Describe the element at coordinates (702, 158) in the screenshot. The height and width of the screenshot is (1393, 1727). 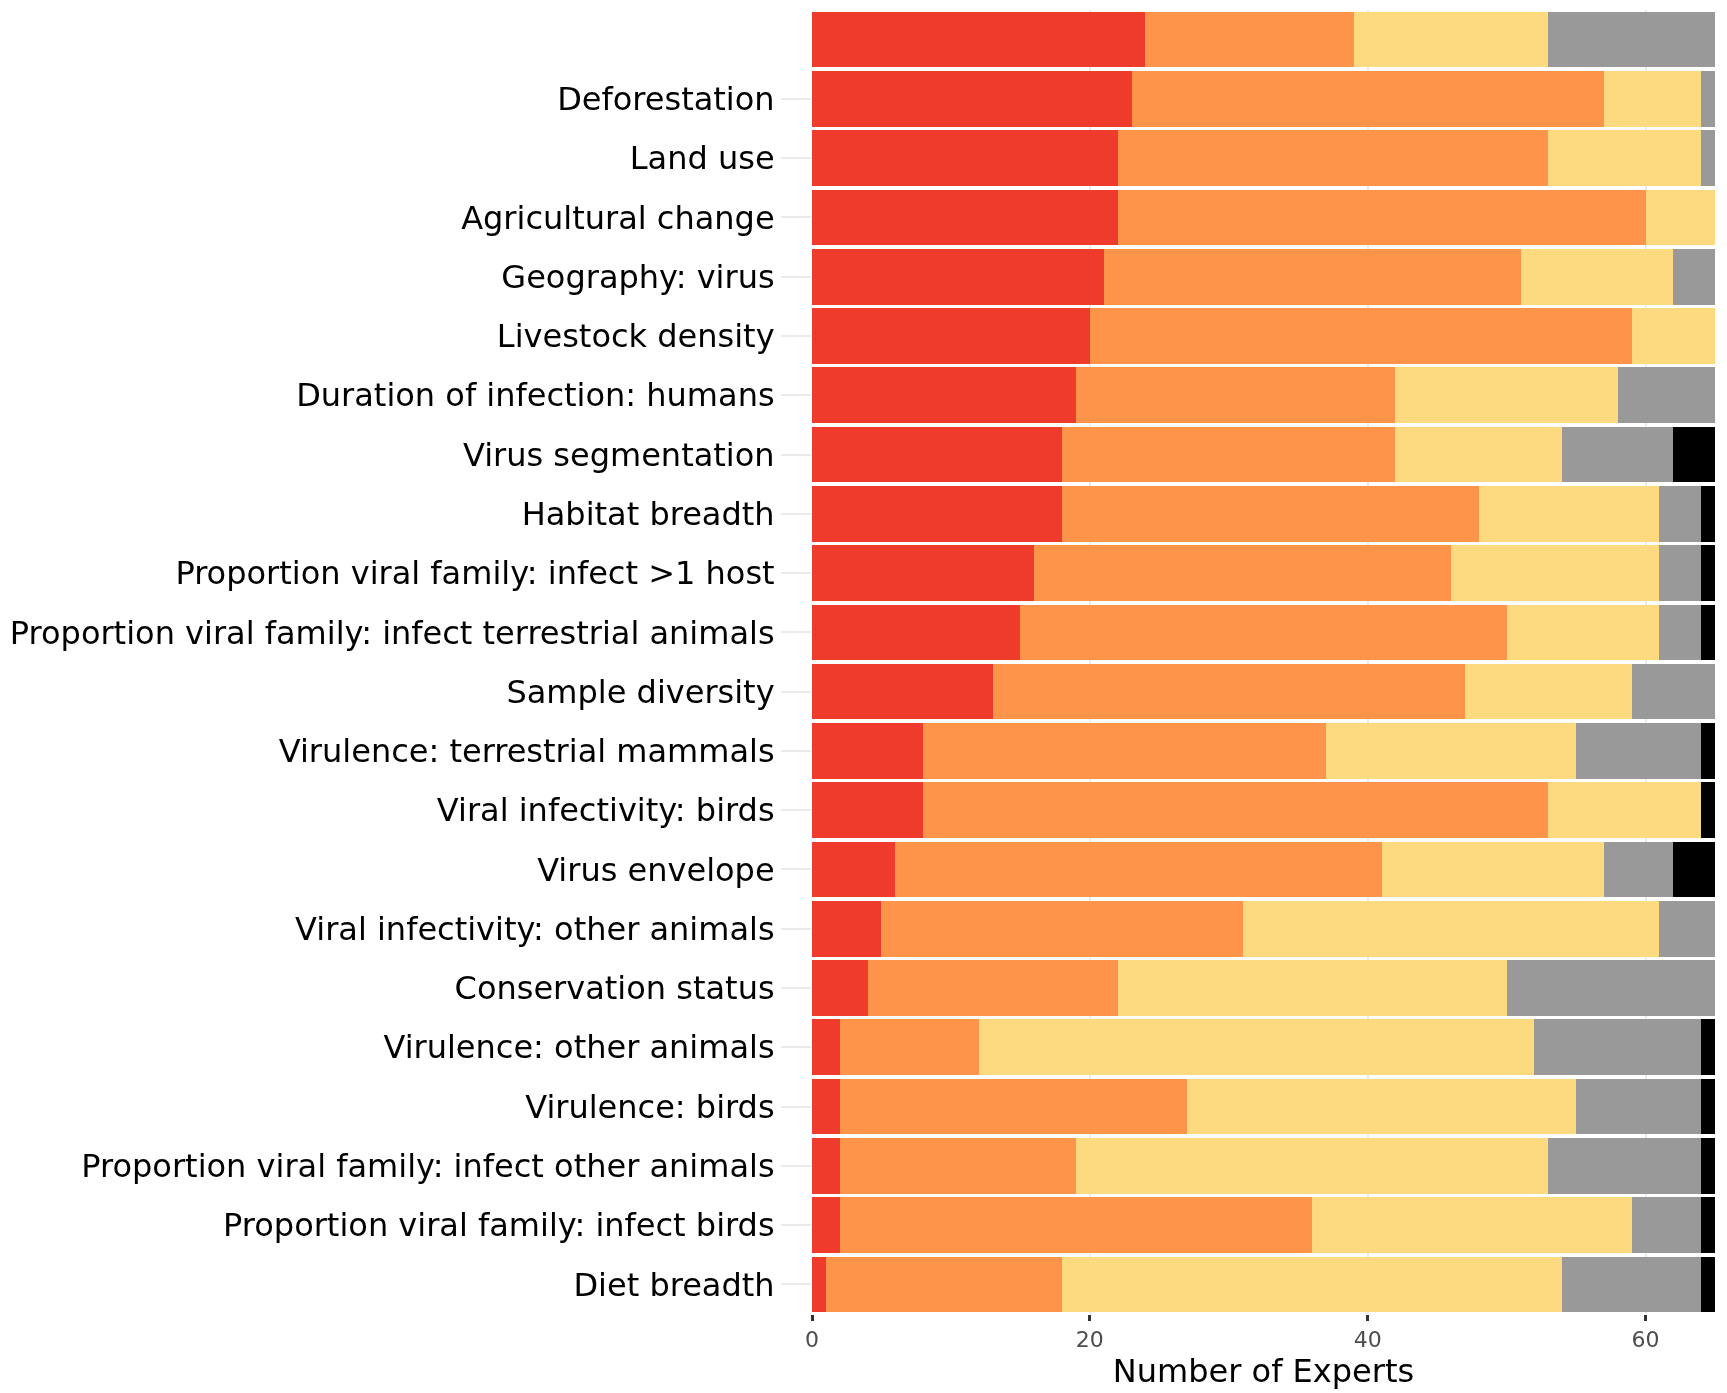
I see `y-tick-label: Land use` at that location.